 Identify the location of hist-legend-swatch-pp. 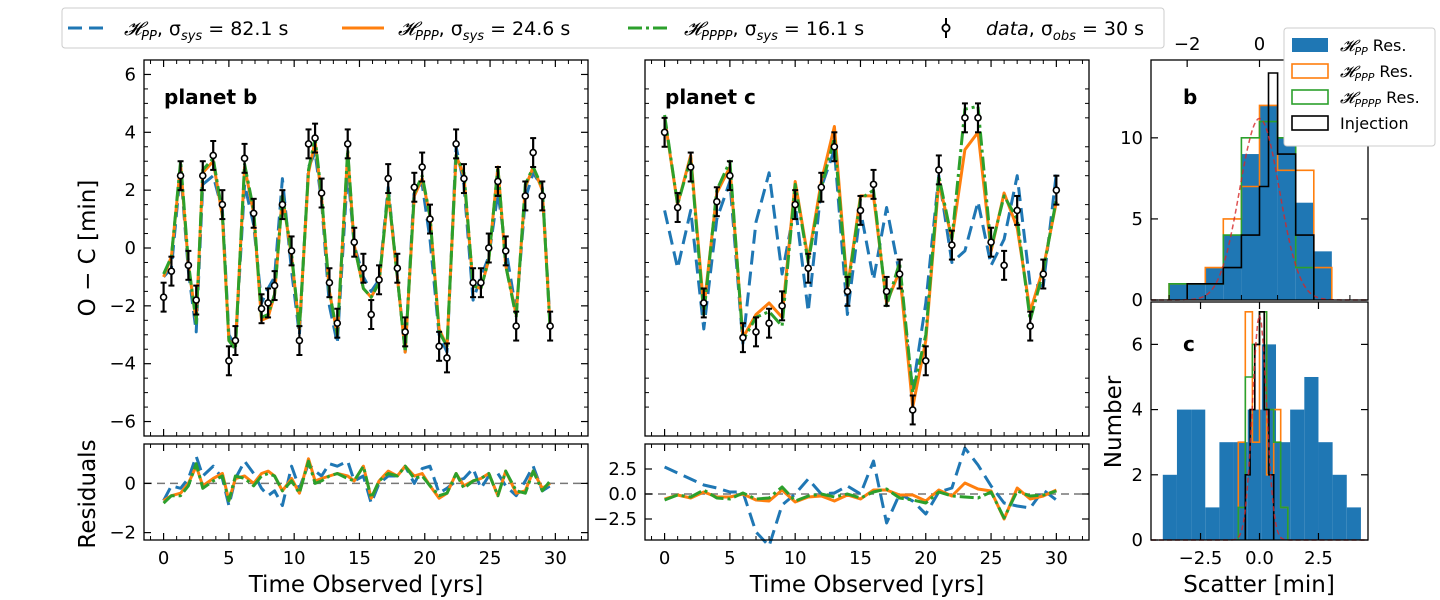
(1310, 45).